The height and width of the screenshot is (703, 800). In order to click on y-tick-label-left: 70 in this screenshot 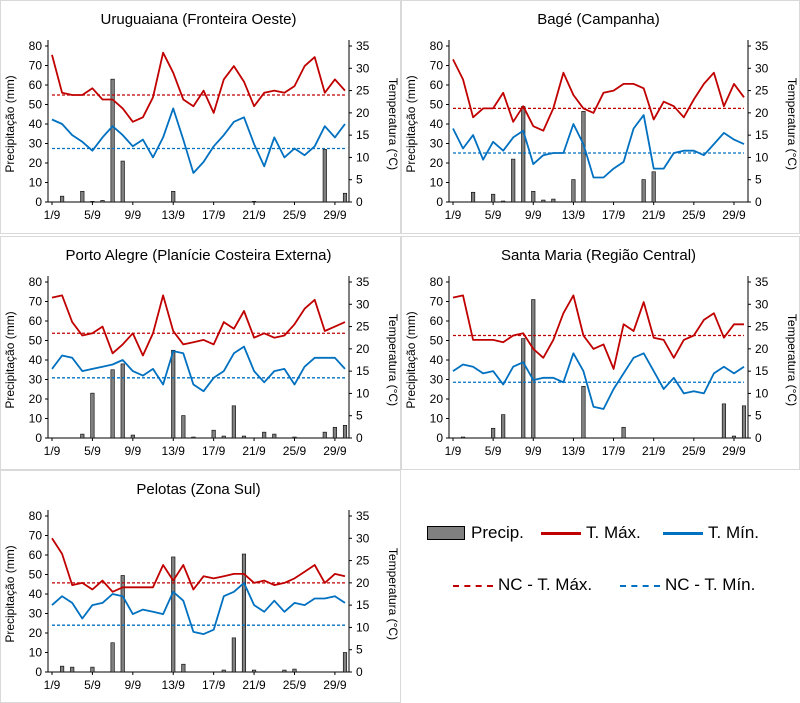, I will do `click(437, 66)`.